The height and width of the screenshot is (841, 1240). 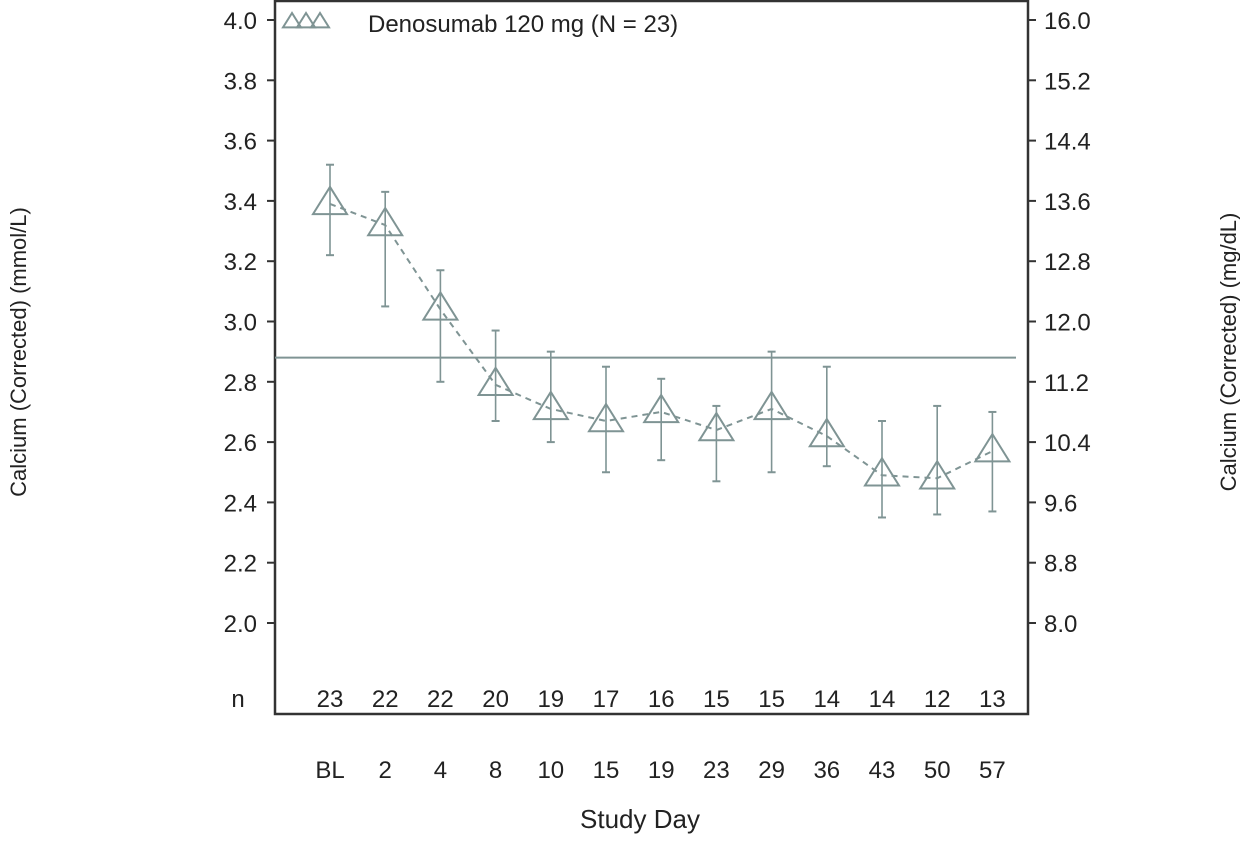 I want to click on x-tick-label: 43, so click(x=882, y=770).